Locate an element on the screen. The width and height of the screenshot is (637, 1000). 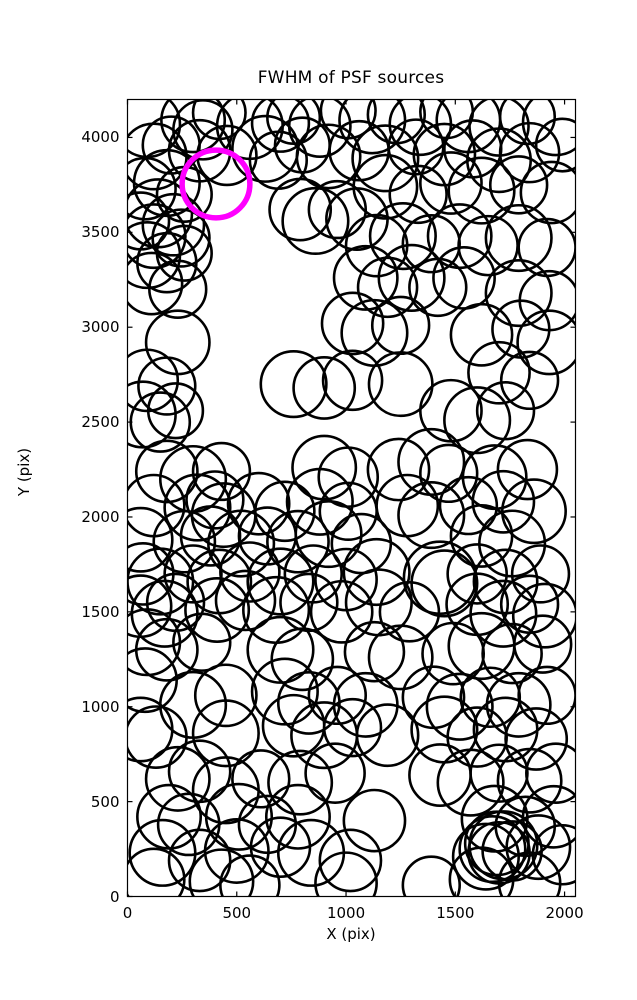
y-tick-label: 2000 is located at coordinates (100, 516).